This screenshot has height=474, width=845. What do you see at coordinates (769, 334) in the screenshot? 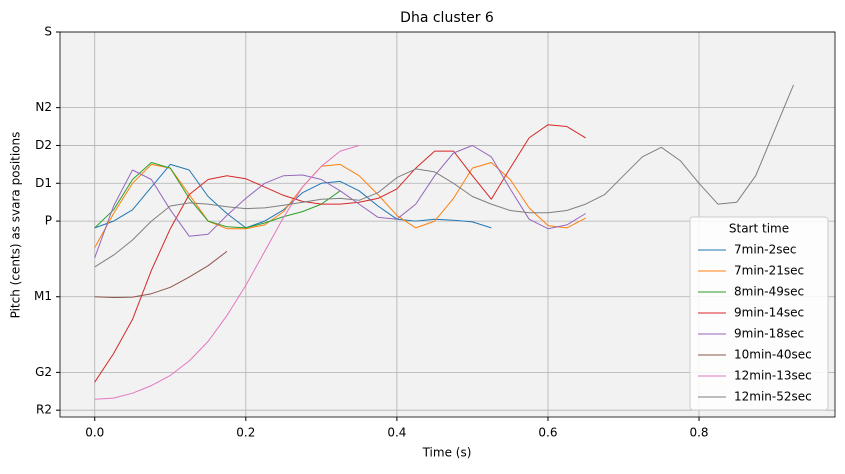
I see `legend-label: 9min-18sec` at bounding box center [769, 334].